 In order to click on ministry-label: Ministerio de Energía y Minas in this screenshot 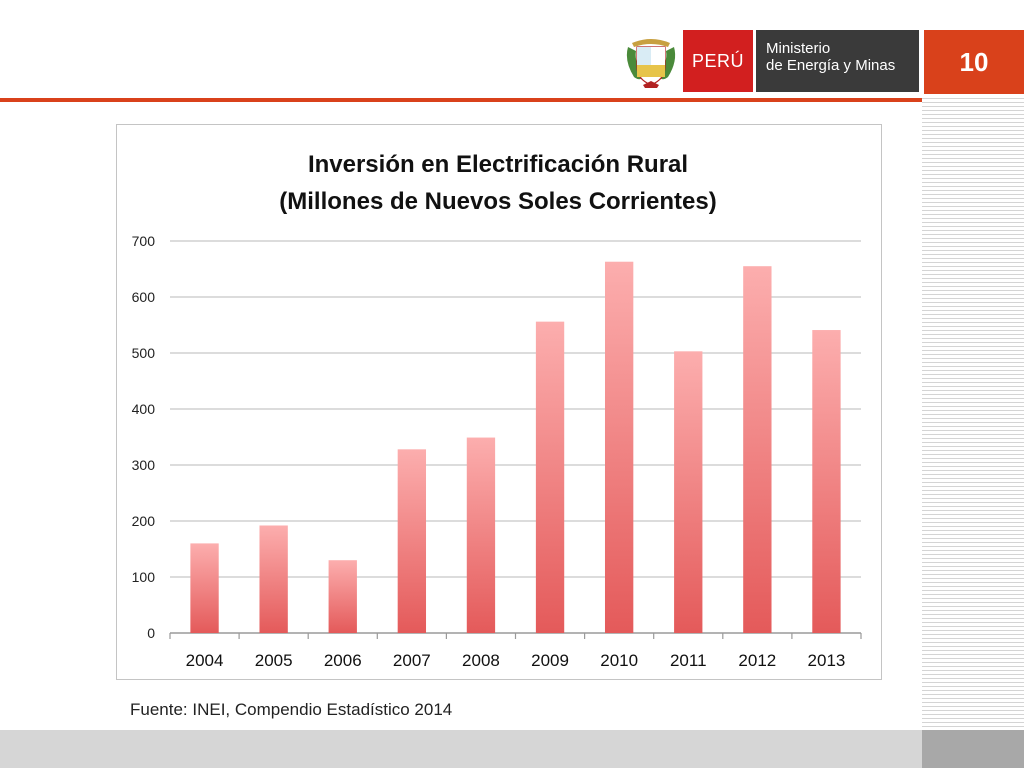, I will do `click(837, 61)`.